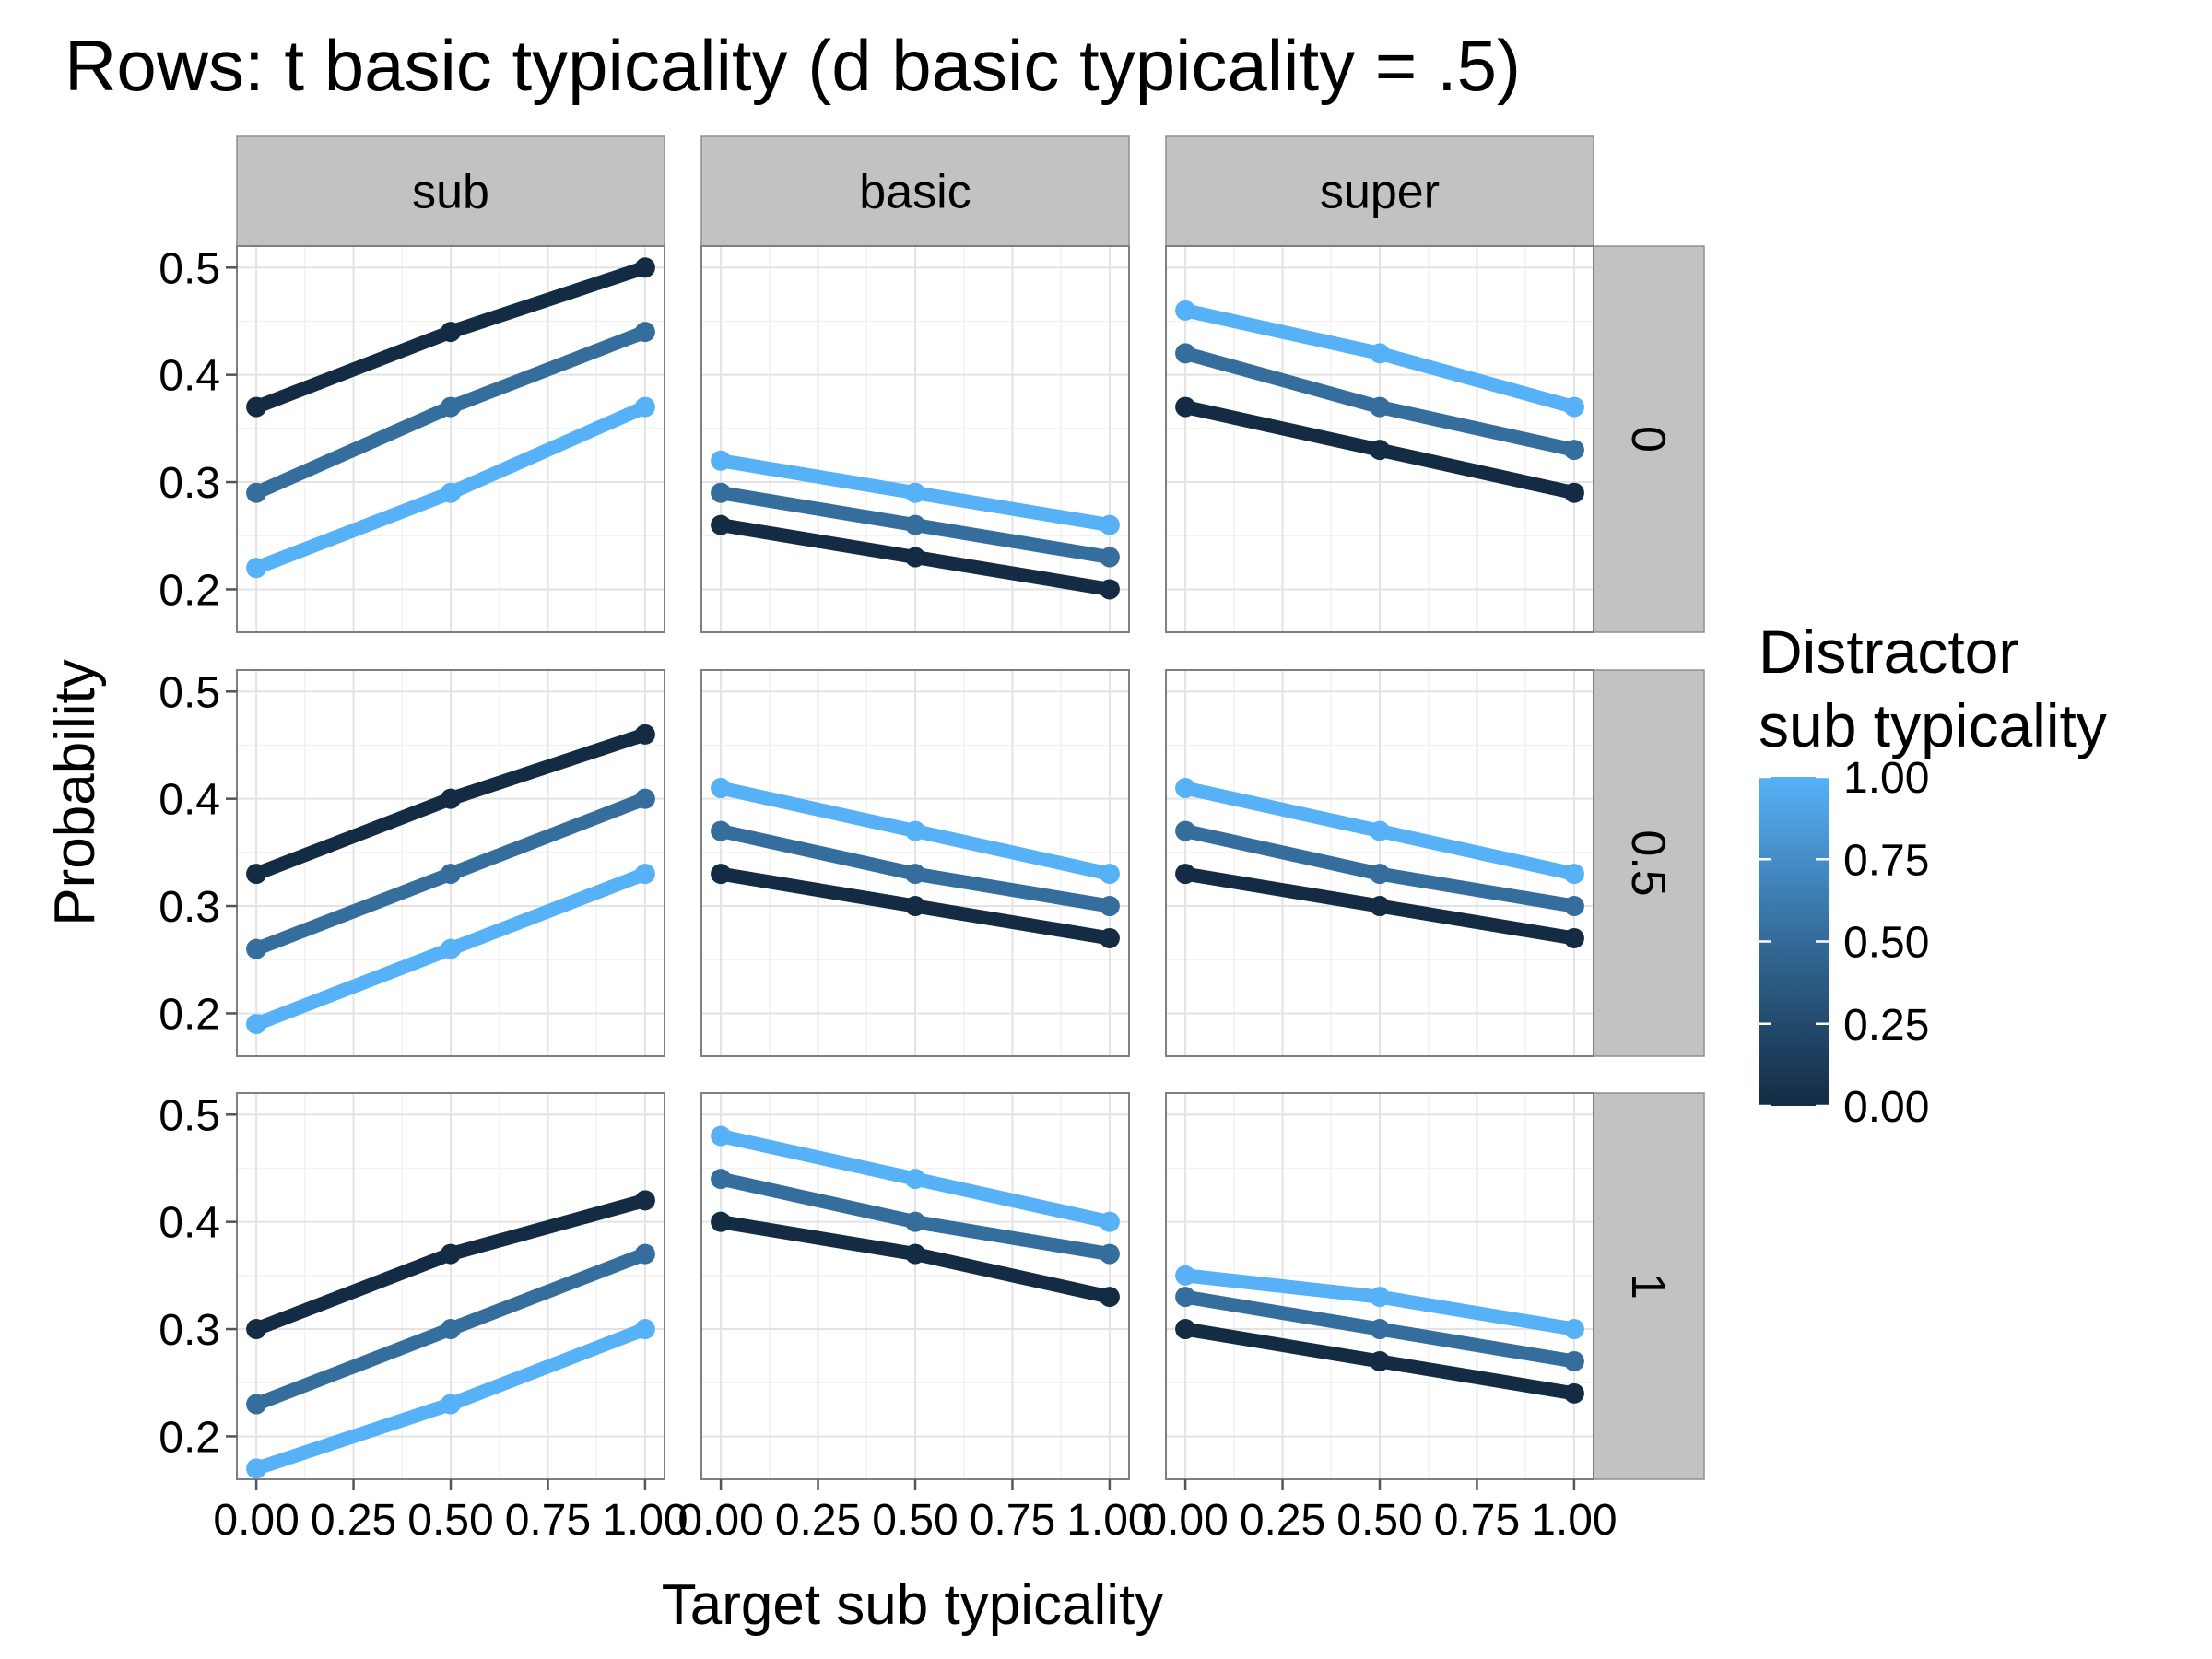 The height and width of the screenshot is (1659, 2212). I want to click on legend-label: 0.50, so click(1886, 943).